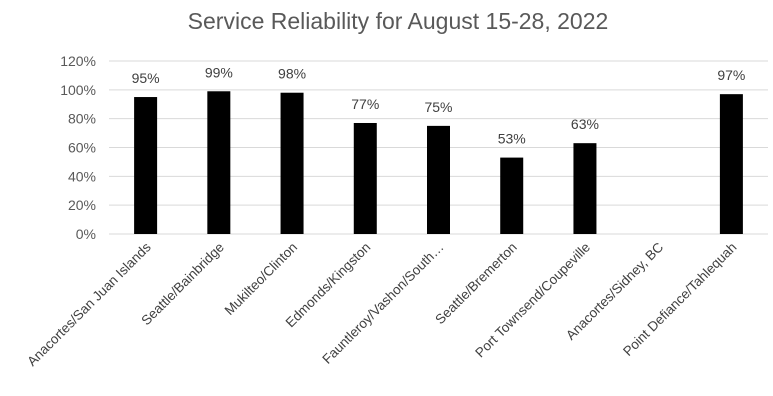 The image size is (773, 396). I want to click on y-tick-label: 0%, so click(86, 234).